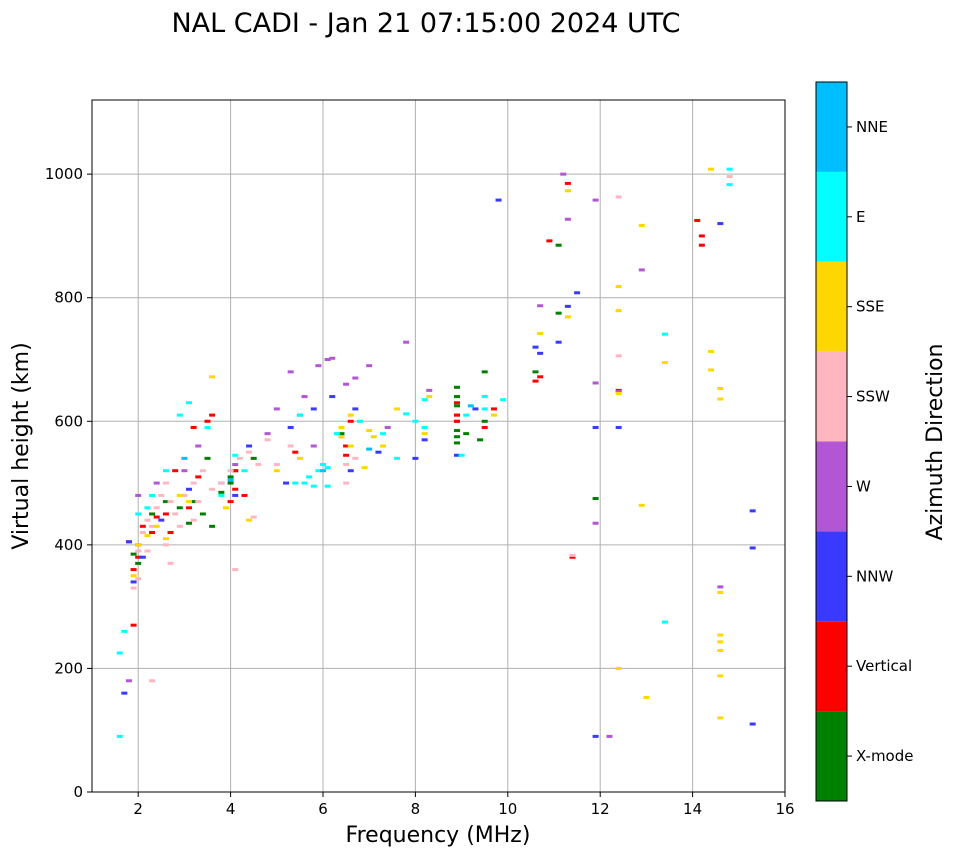  What do you see at coordinates (231, 809) in the screenshot?
I see `x-tick-label: 4` at bounding box center [231, 809].